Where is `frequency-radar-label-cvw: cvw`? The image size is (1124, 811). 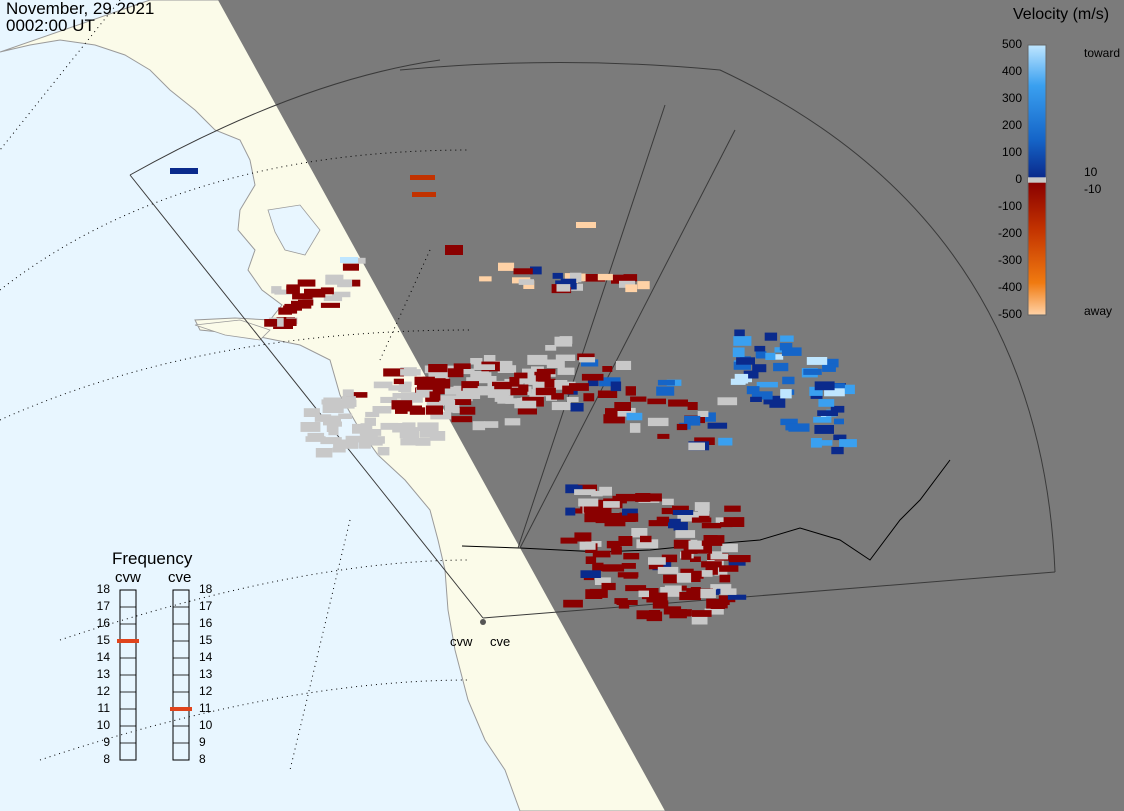
frequency-radar-label-cvw: cvw is located at coordinates (128, 577).